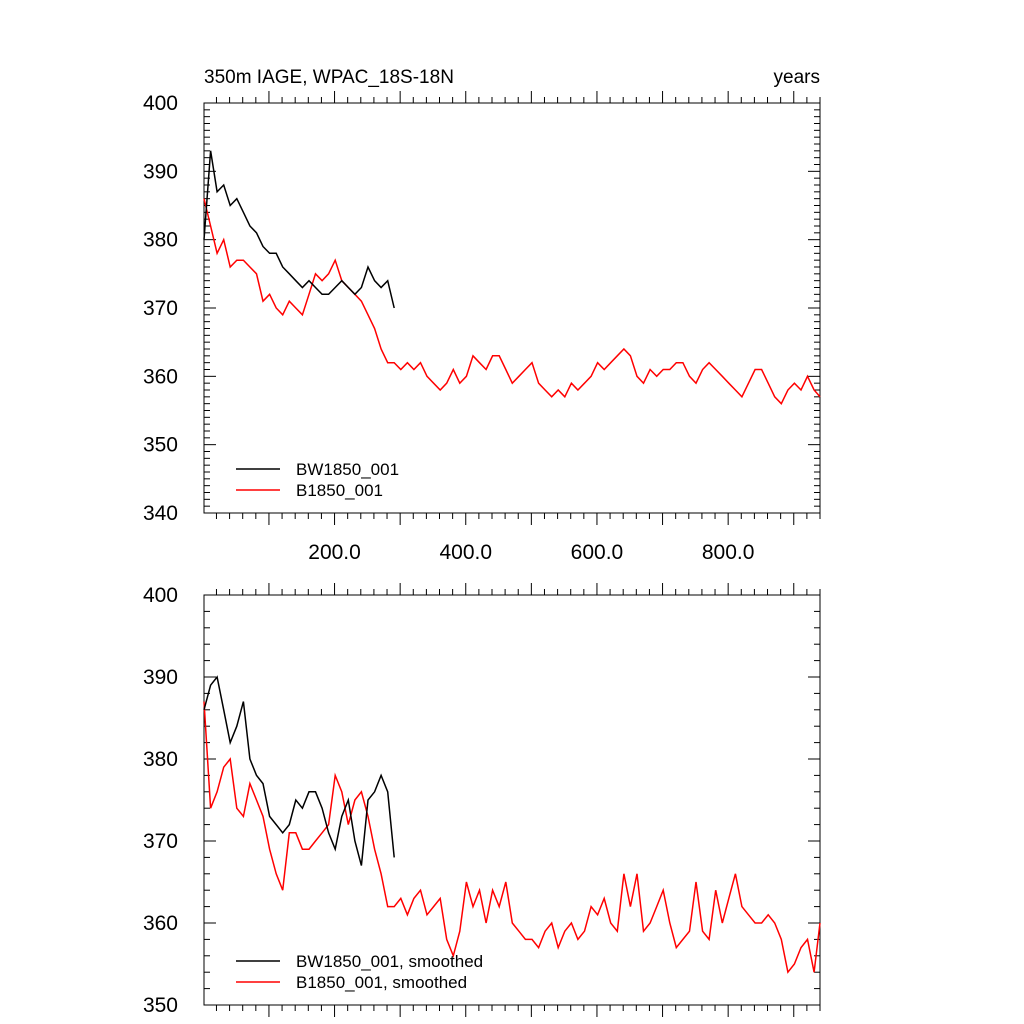  Describe the element at coordinates (299, 770) in the screenshot. I see `bottom-series-bw1850-smoothed` at that location.